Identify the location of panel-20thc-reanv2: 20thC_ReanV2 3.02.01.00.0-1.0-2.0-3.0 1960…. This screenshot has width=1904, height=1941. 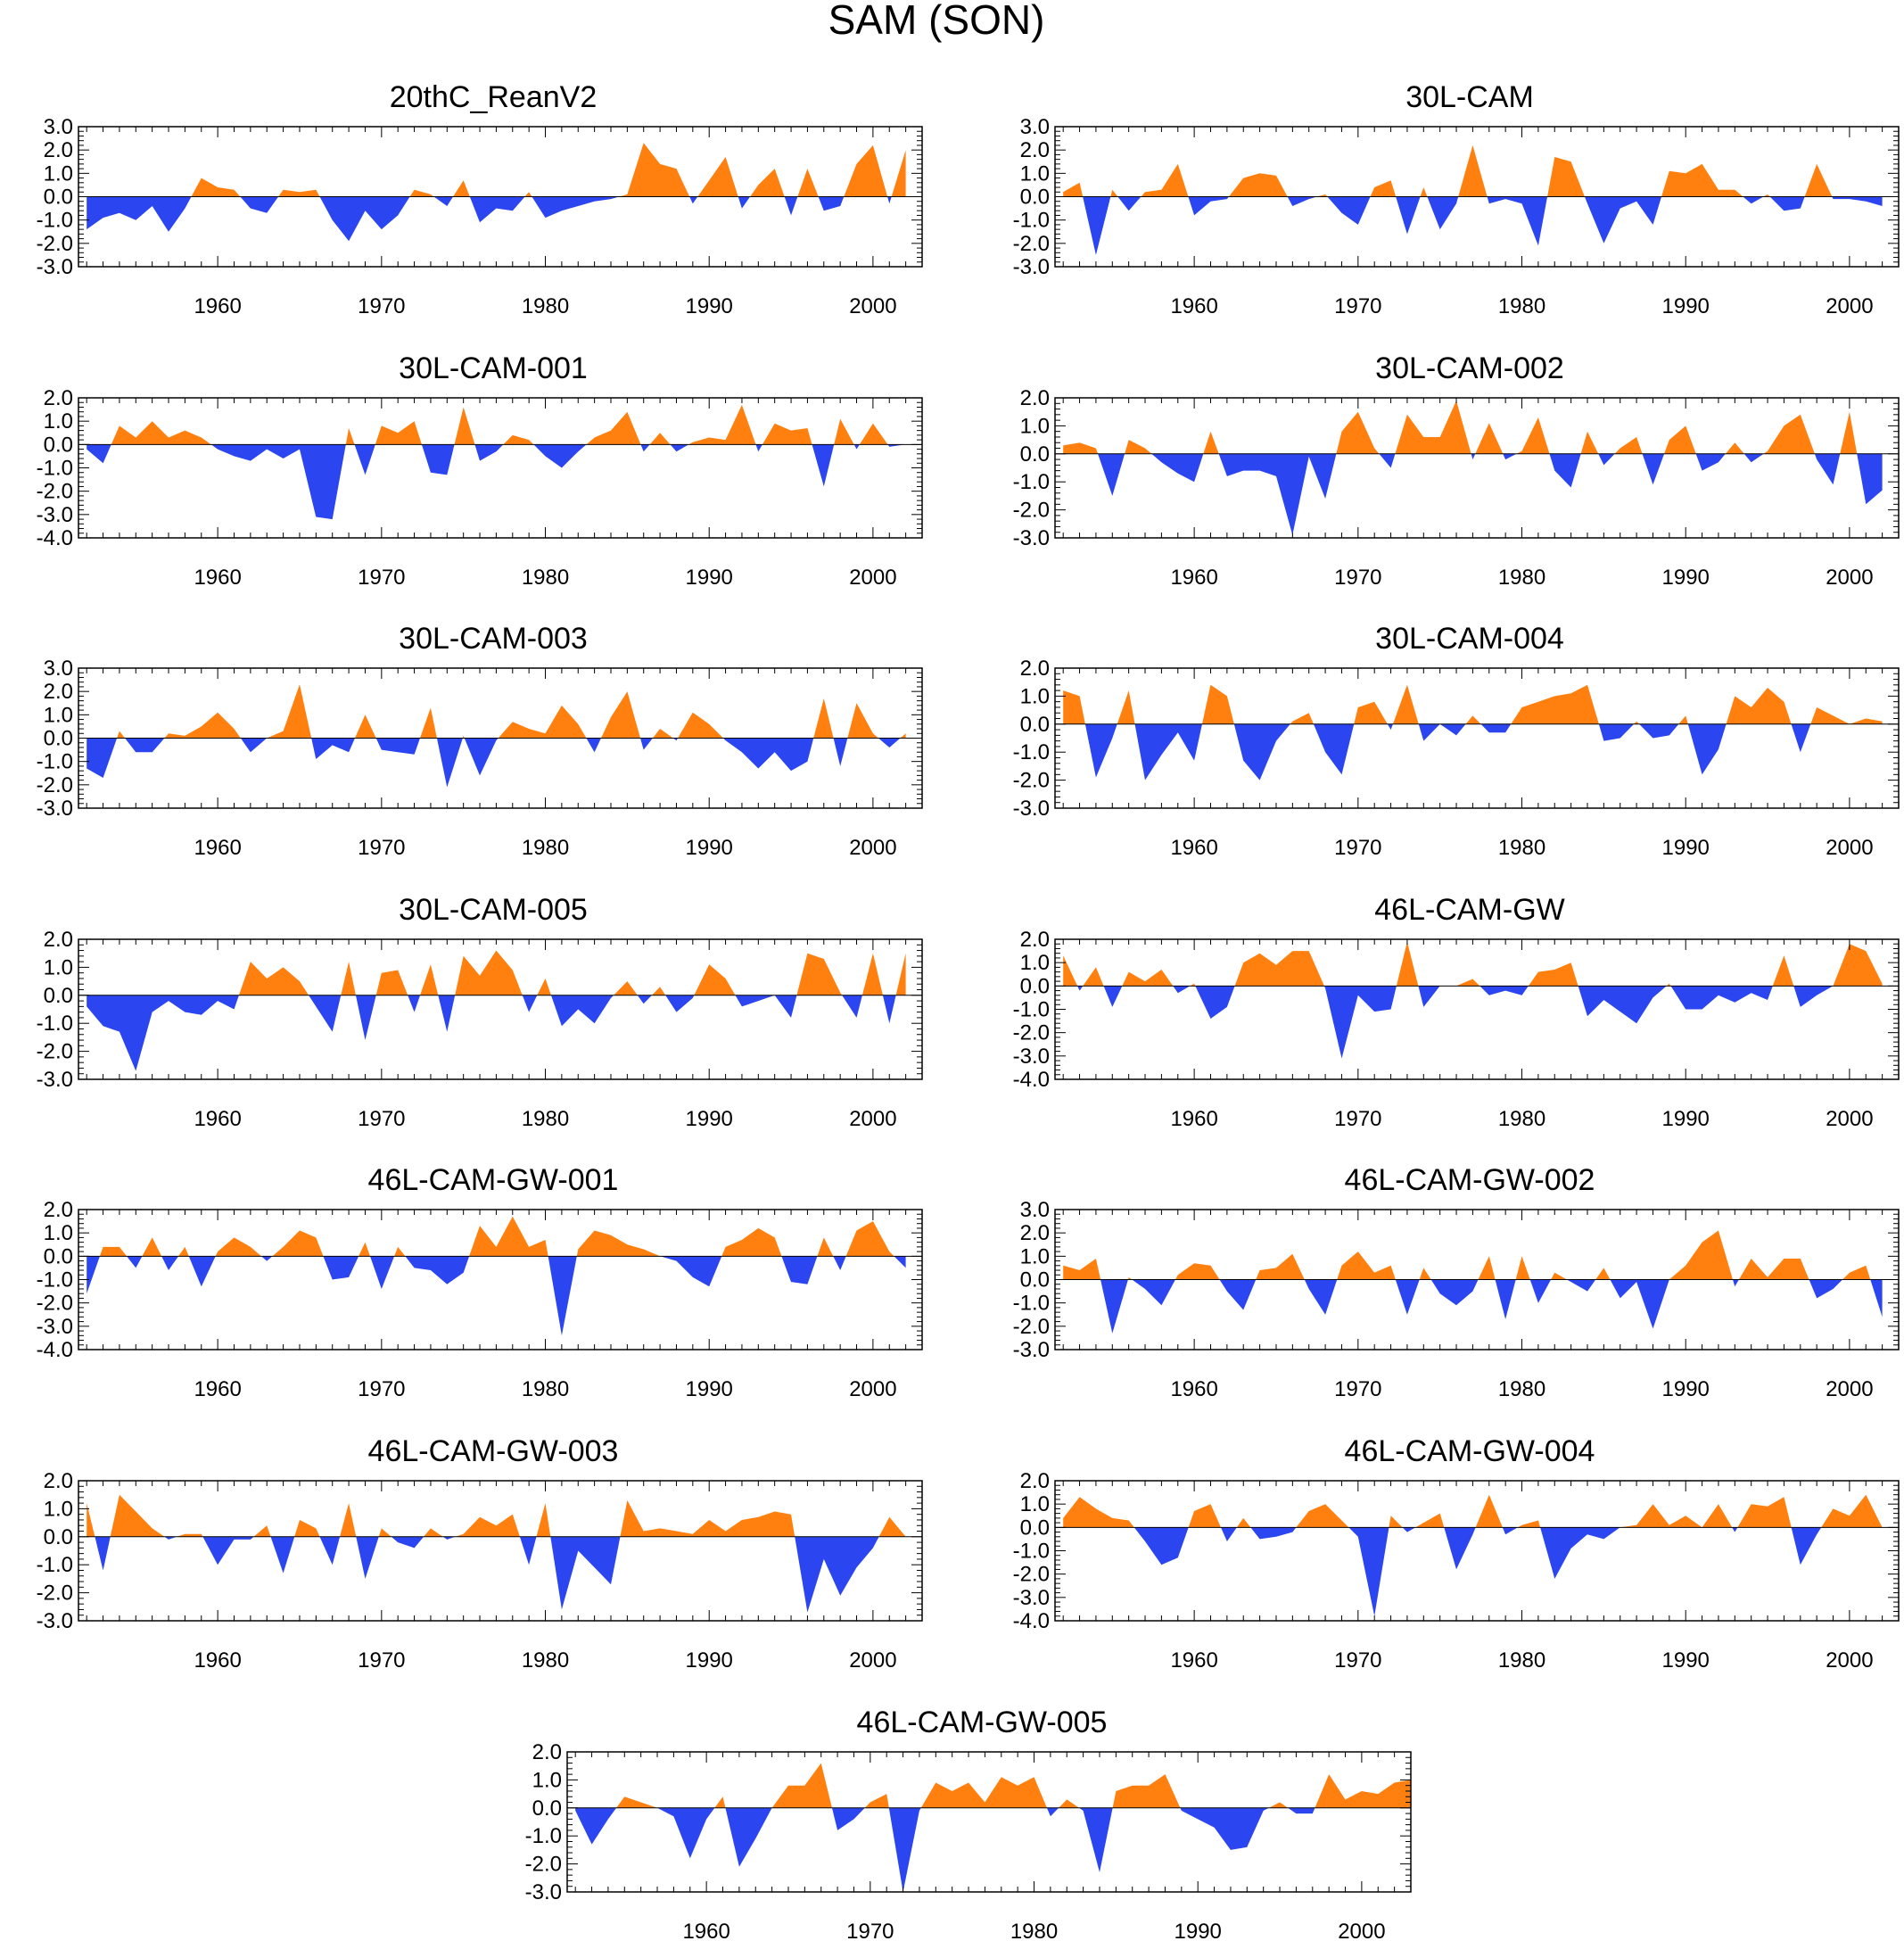
(480, 199).